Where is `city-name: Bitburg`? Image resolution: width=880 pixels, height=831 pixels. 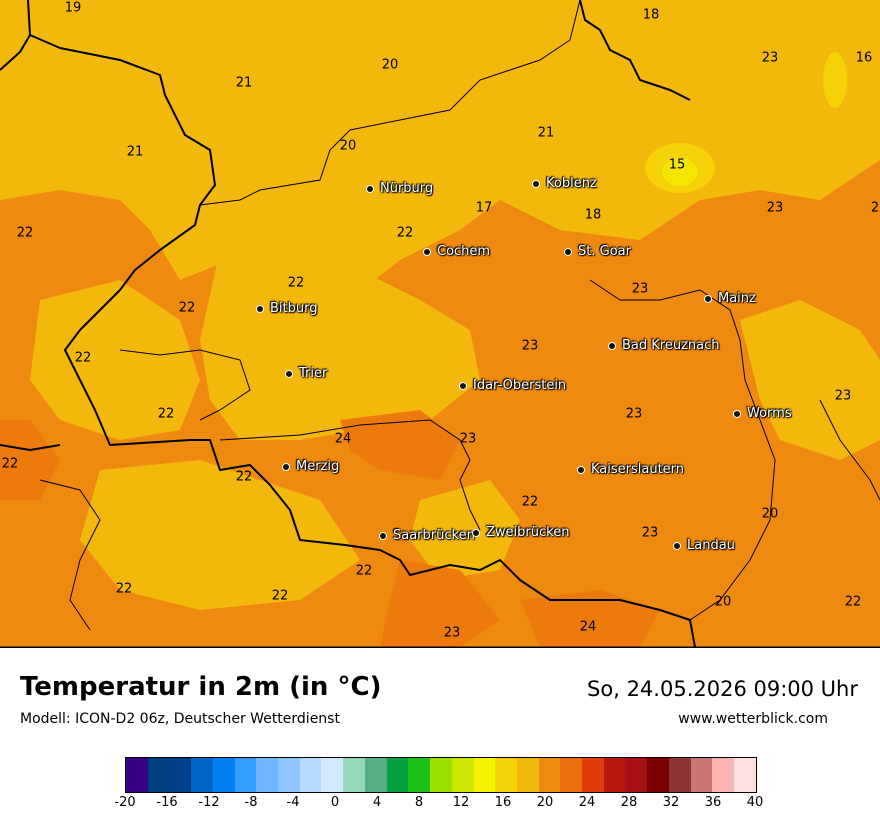 city-name: Bitburg is located at coordinates (294, 308).